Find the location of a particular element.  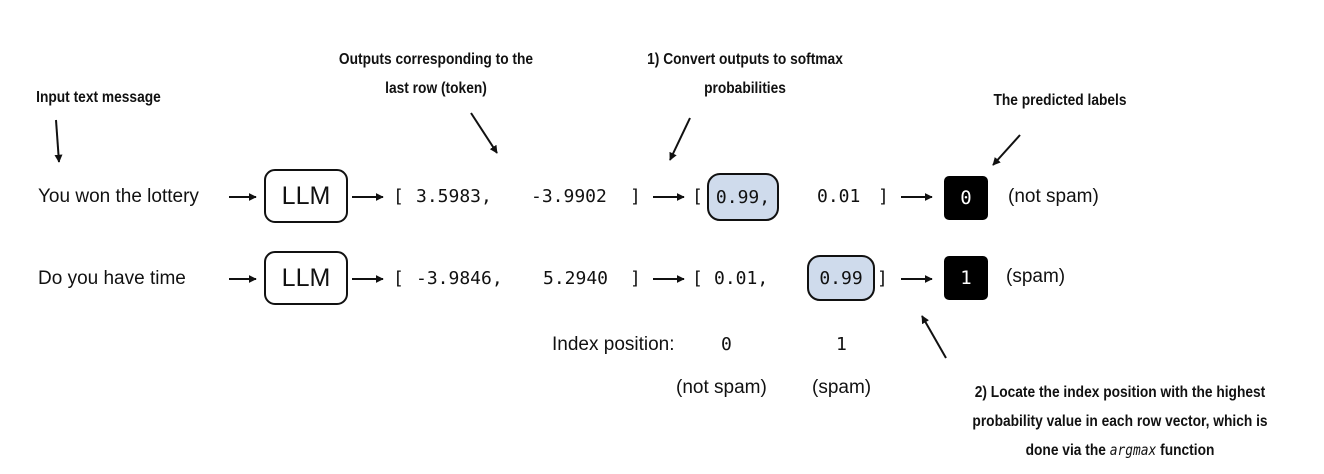

input-pointer-arrow is located at coordinates (58, 141).